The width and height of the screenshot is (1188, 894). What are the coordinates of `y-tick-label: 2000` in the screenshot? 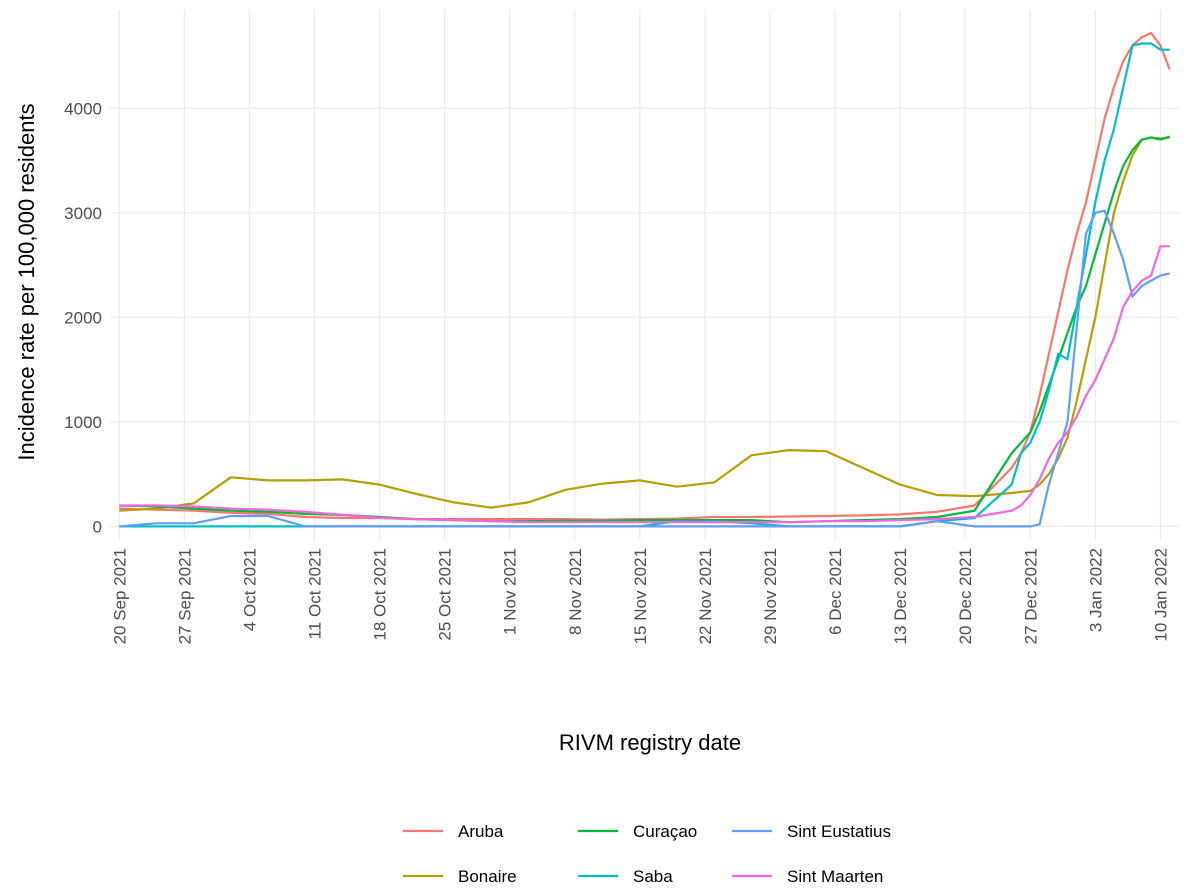 It's located at (83, 317).